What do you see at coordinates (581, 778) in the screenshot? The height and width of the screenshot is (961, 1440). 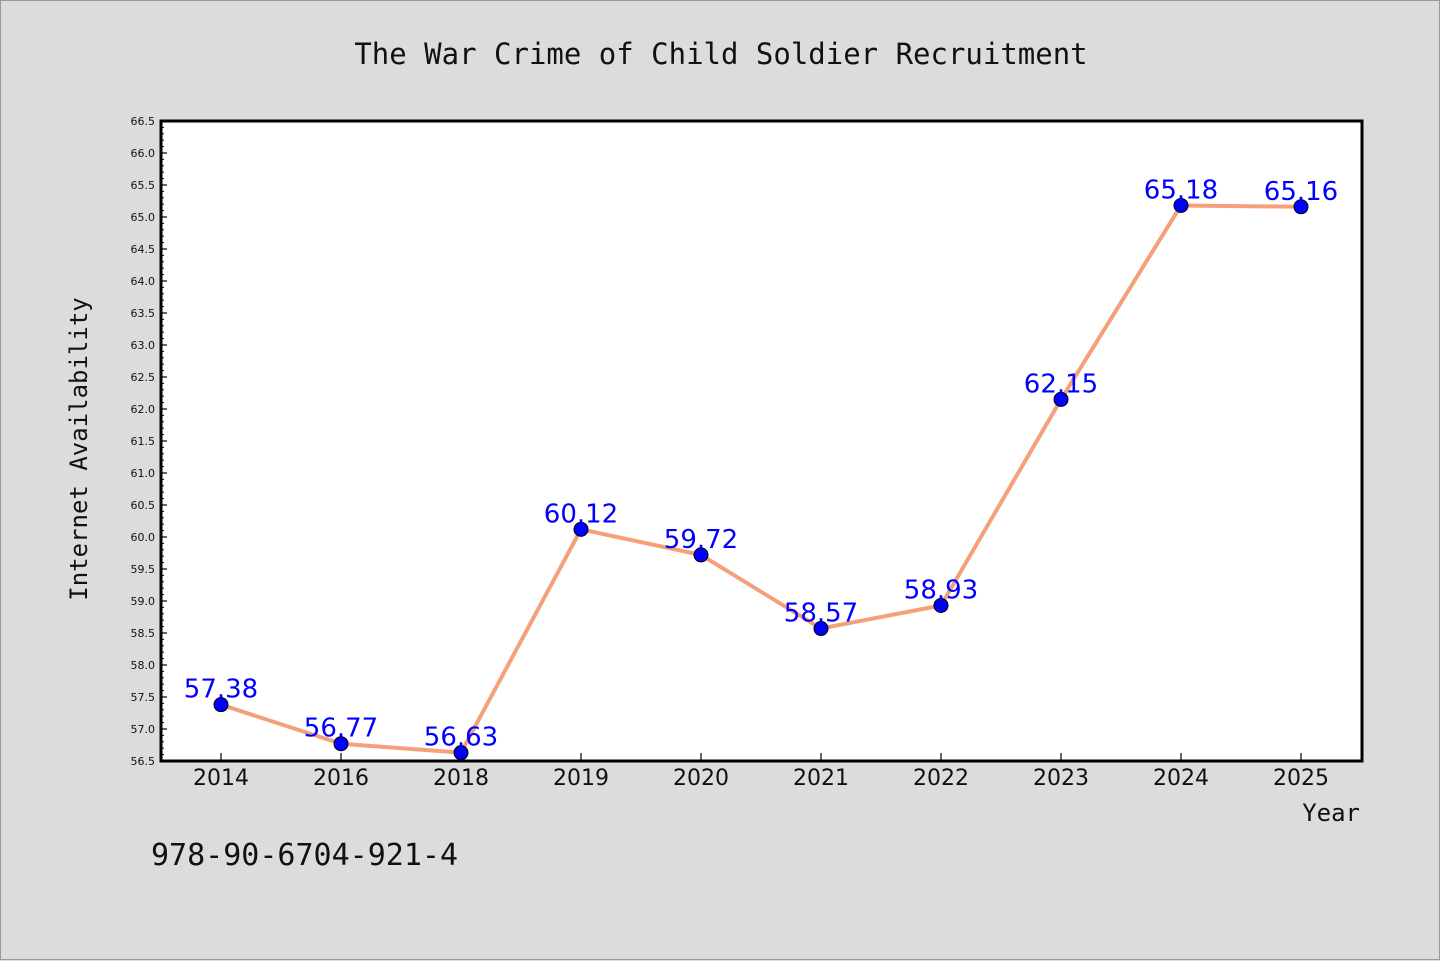 I see `x-tick-label: 2019` at bounding box center [581, 778].